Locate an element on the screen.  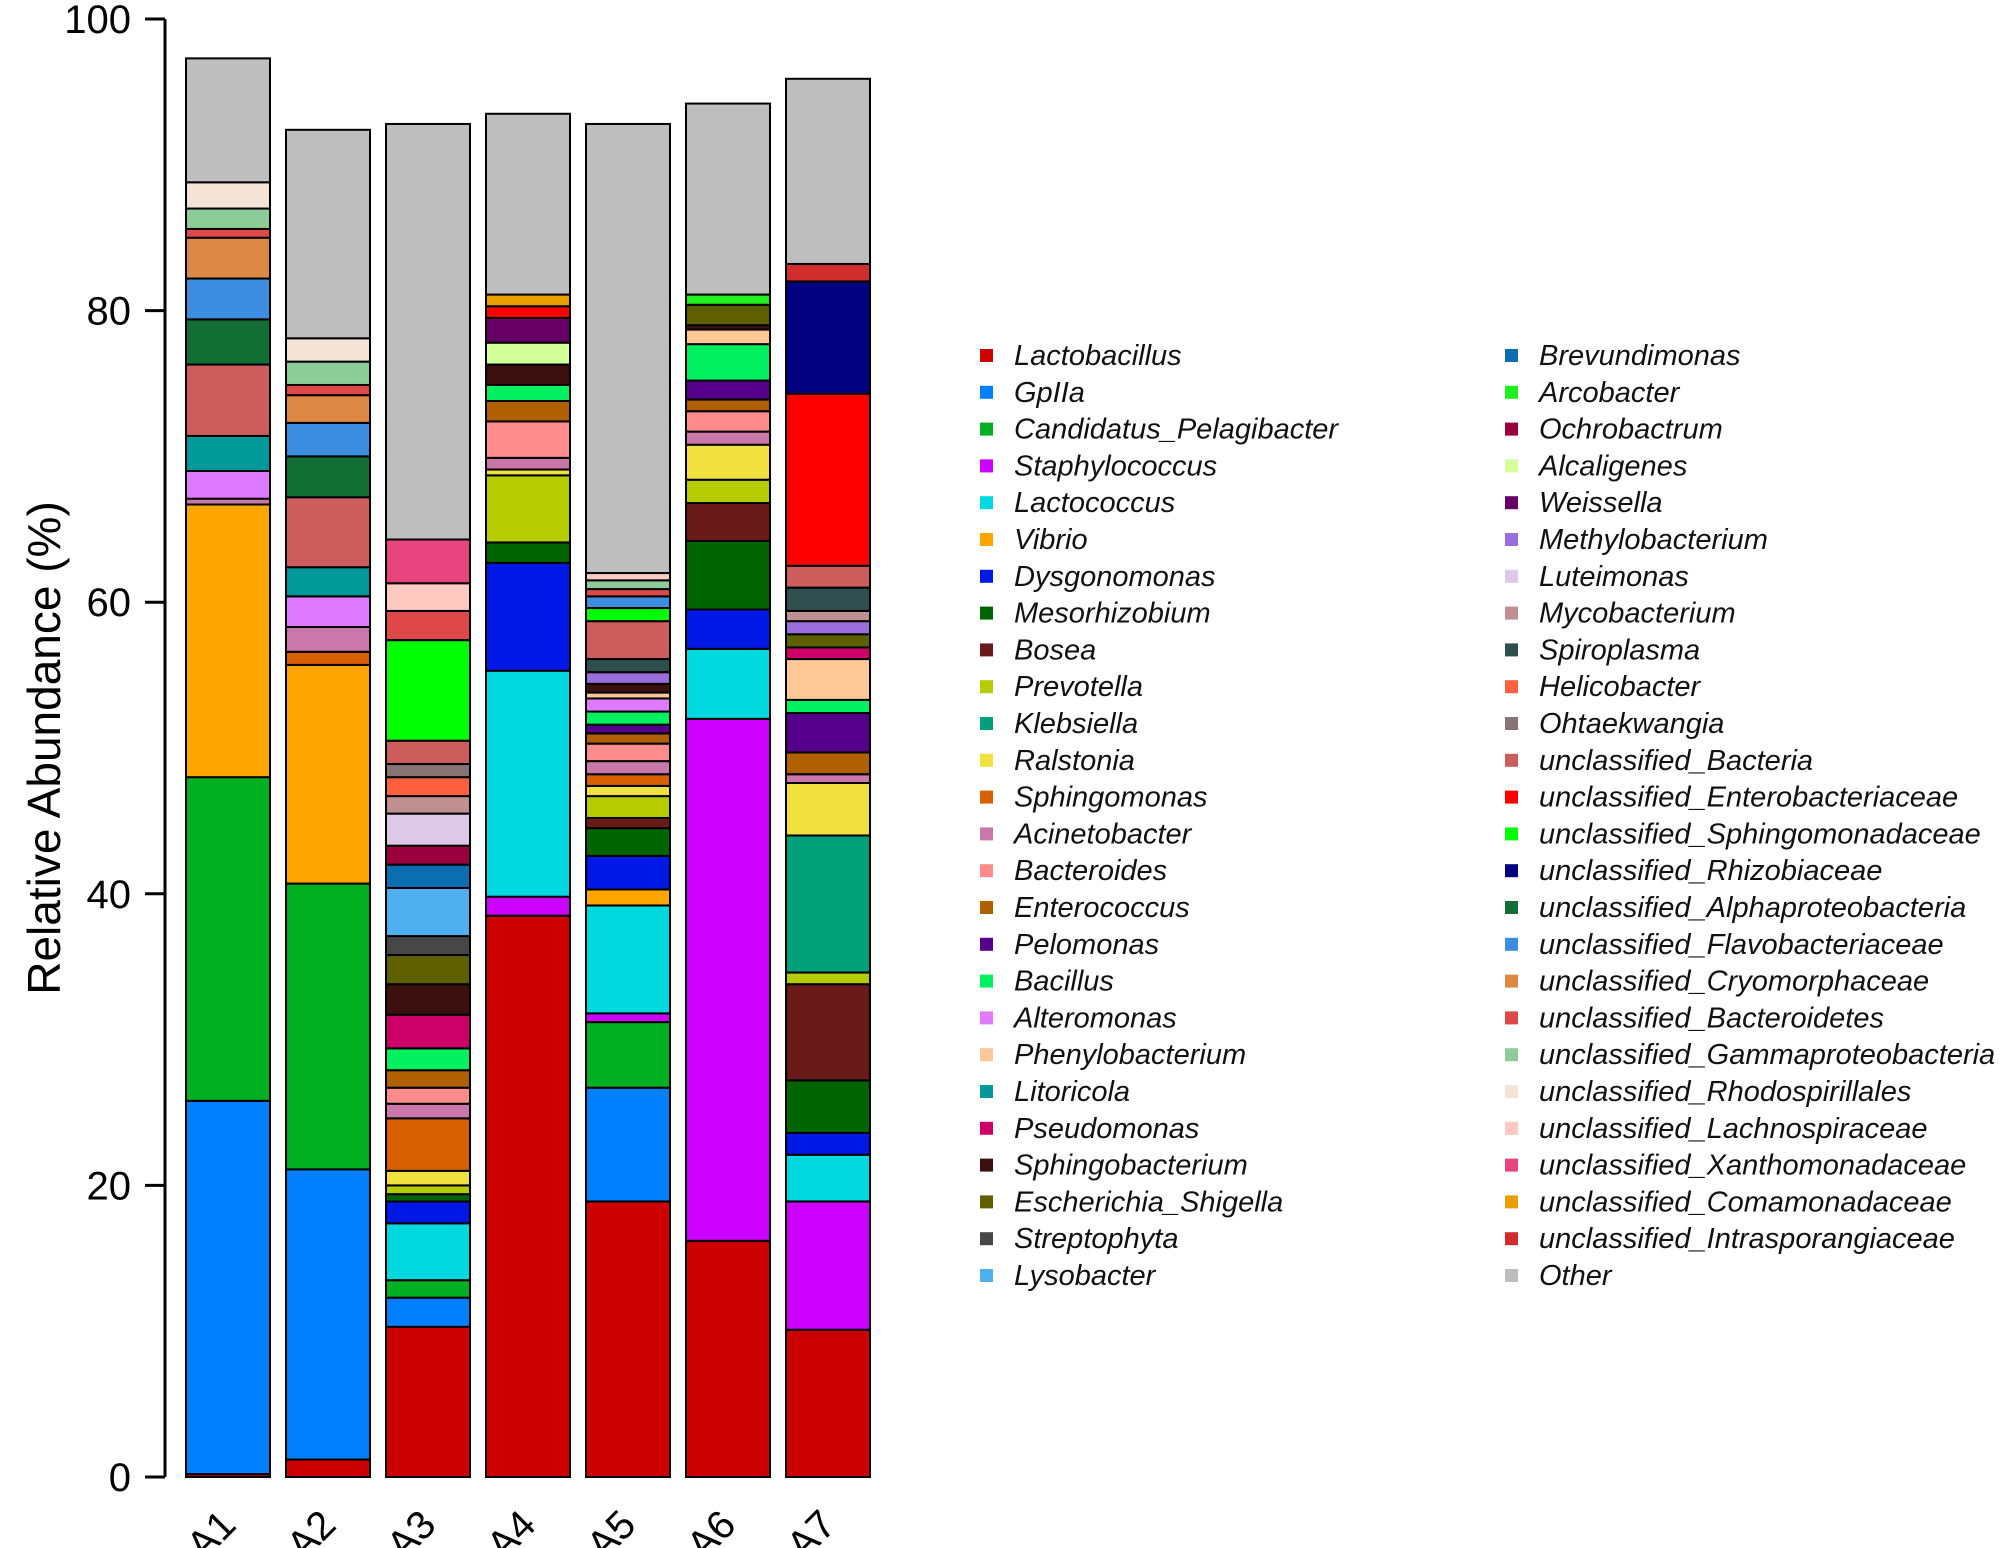
bar-segment-a3-bacteroides is located at coordinates (428, 1095).